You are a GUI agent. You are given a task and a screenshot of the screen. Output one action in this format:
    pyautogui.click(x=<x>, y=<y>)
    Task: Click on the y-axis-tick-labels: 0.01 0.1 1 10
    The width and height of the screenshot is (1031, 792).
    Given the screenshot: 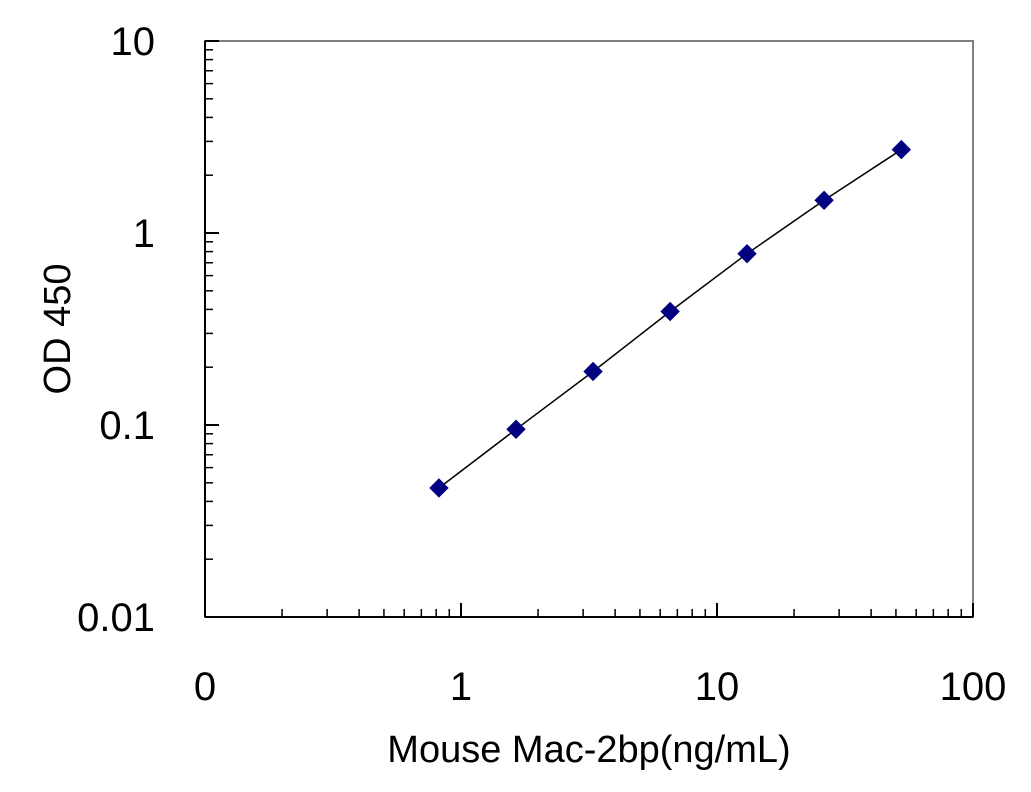 What is the action you would take?
    pyautogui.click(x=116, y=330)
    